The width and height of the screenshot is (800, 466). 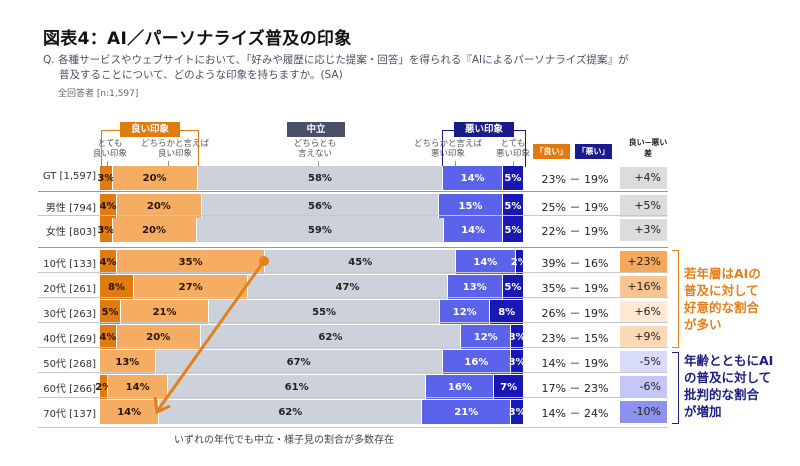 I want to click on annotation-line: 普及に対して, so click(x=721, y=290).